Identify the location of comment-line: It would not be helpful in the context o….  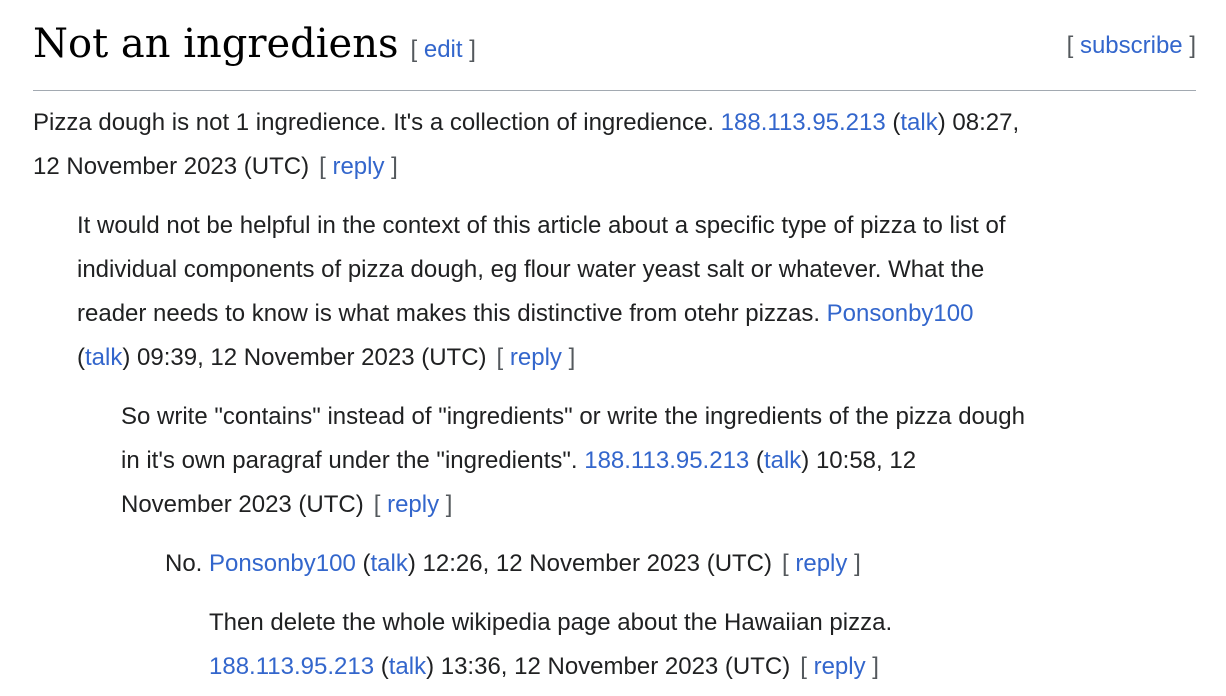
(636, 226).